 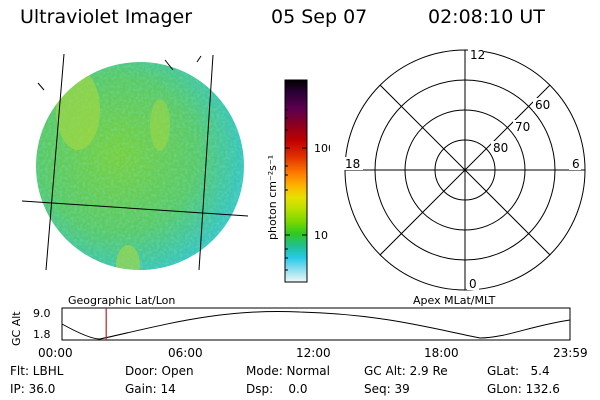 I want to click on date-label: 05 Sep 07, so click(x=319, y=17).